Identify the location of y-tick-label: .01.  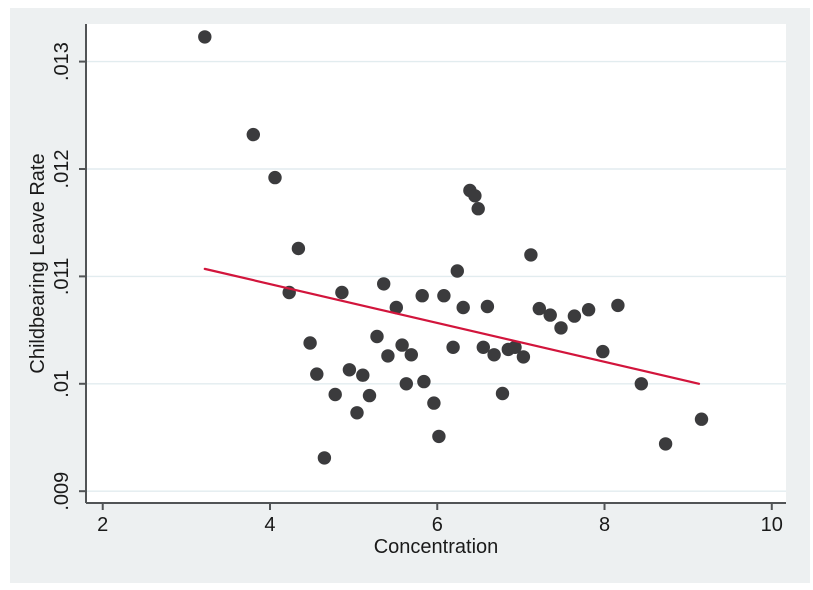
(62, 384).